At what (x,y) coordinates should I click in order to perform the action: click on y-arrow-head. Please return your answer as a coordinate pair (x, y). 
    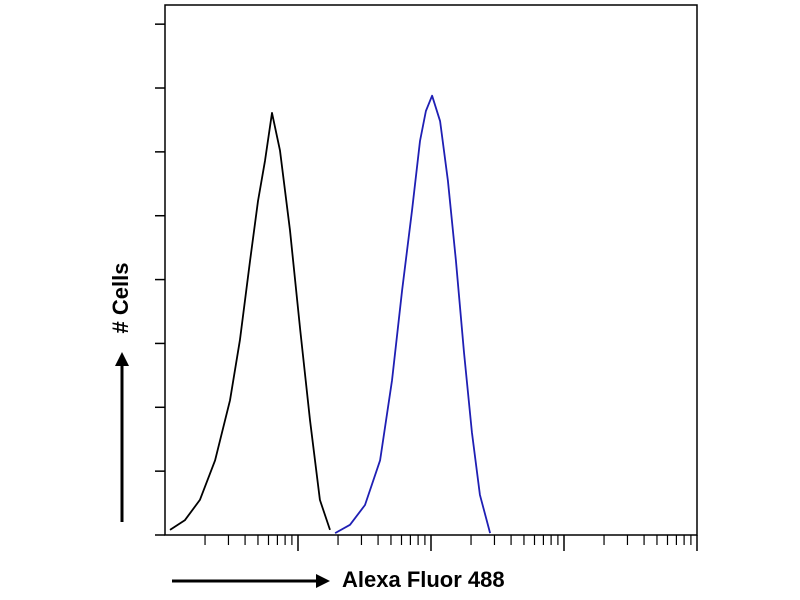
    Looking at the image, I should click on (122, 359).